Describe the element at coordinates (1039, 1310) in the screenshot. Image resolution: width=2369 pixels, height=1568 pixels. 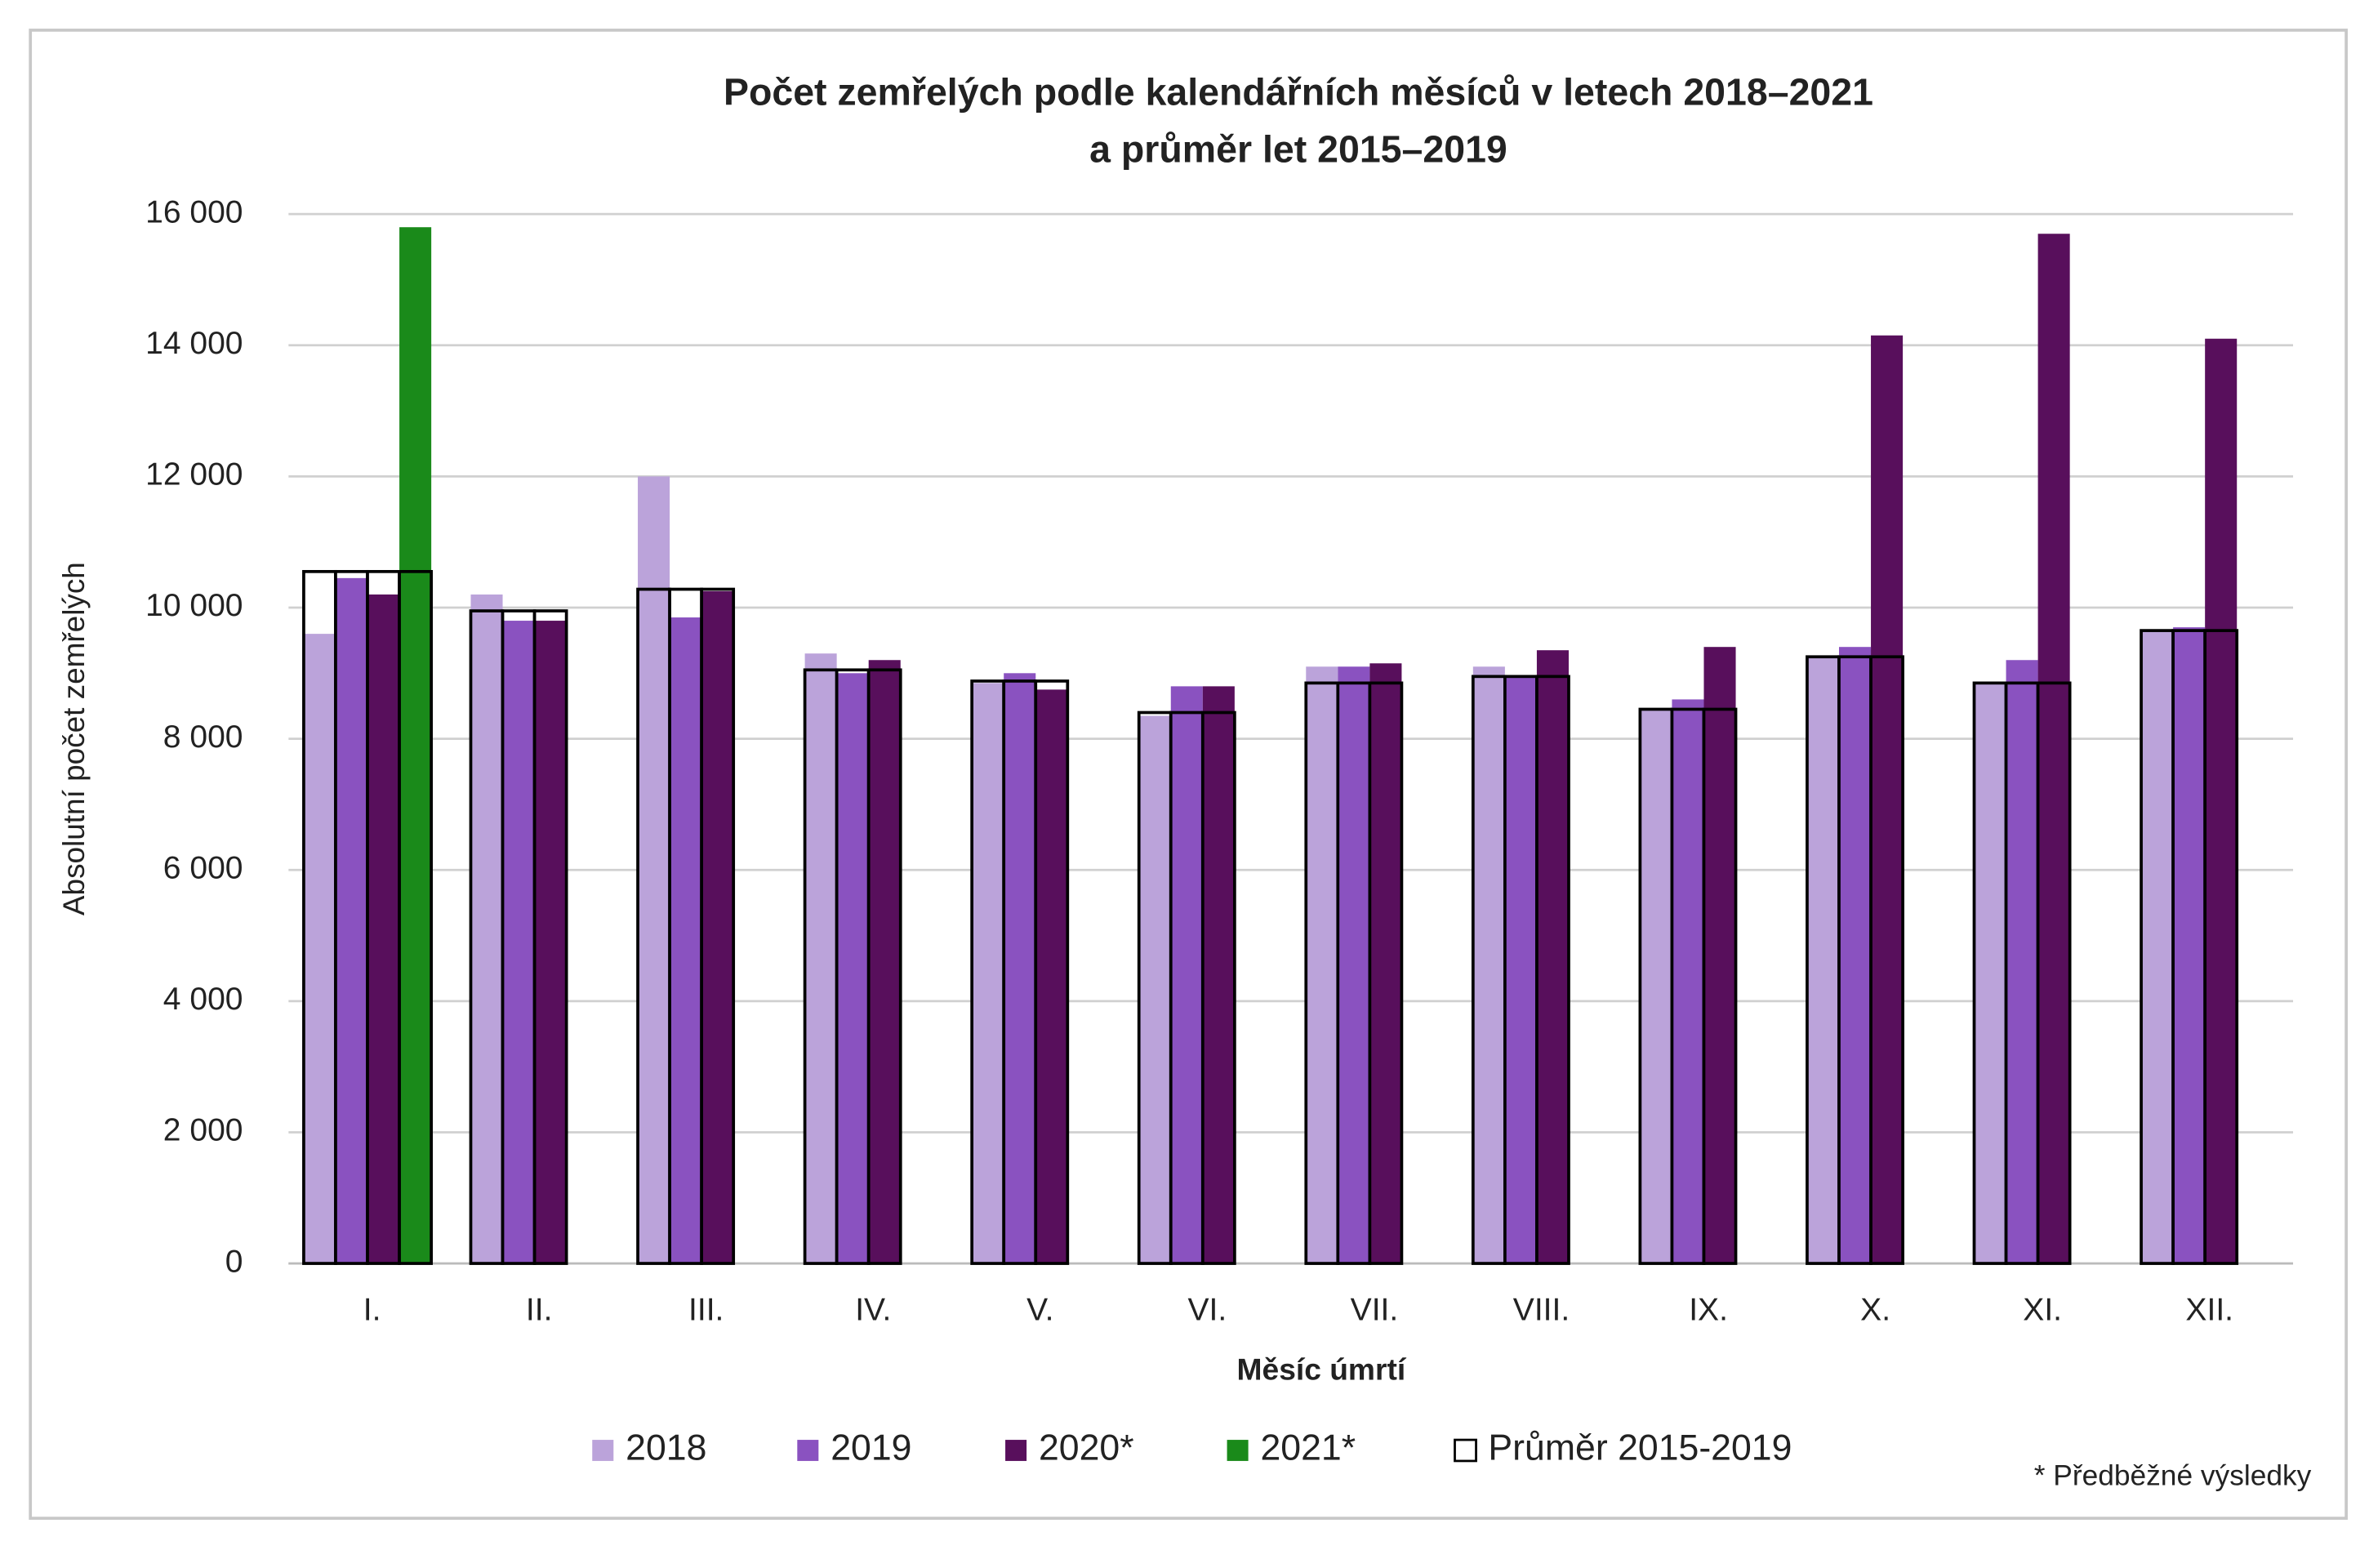
I see `x-tick-label: V.` at that location.